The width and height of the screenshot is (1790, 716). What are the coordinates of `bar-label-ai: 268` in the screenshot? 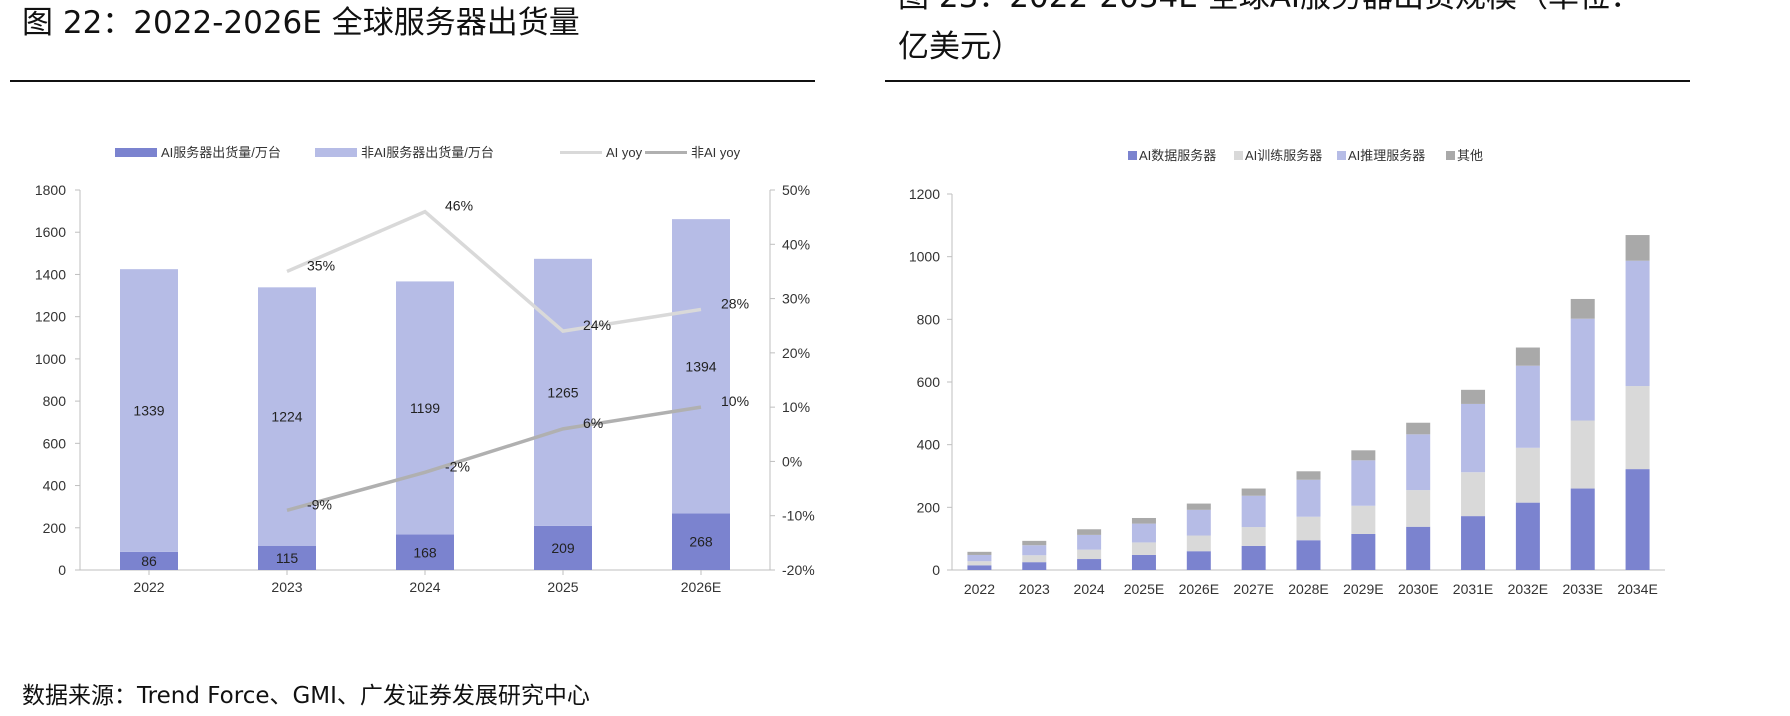 It's located at (701, 542).